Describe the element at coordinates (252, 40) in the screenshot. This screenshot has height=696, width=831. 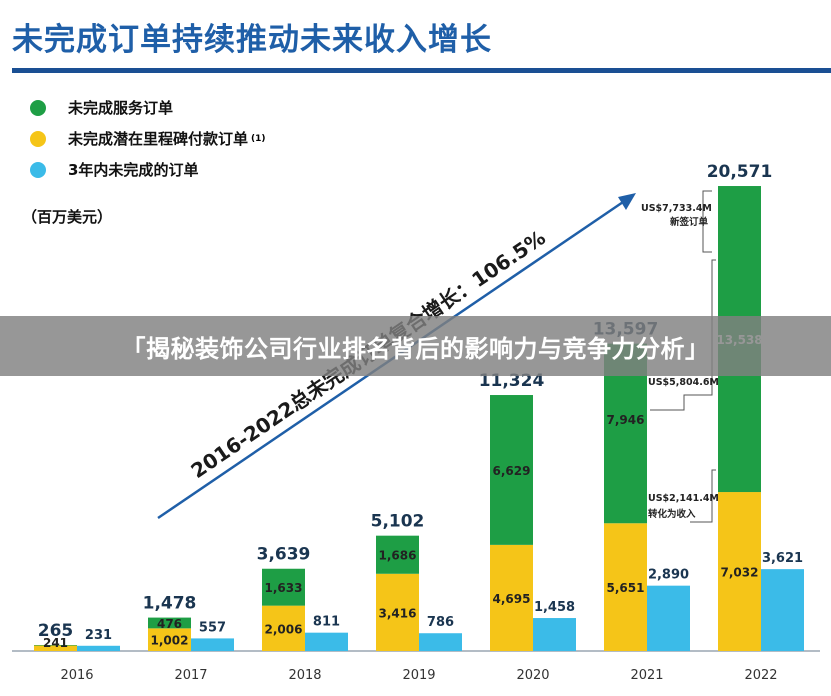
I see `page-title: 未完成订单持续推动未来收入增长` at that location.